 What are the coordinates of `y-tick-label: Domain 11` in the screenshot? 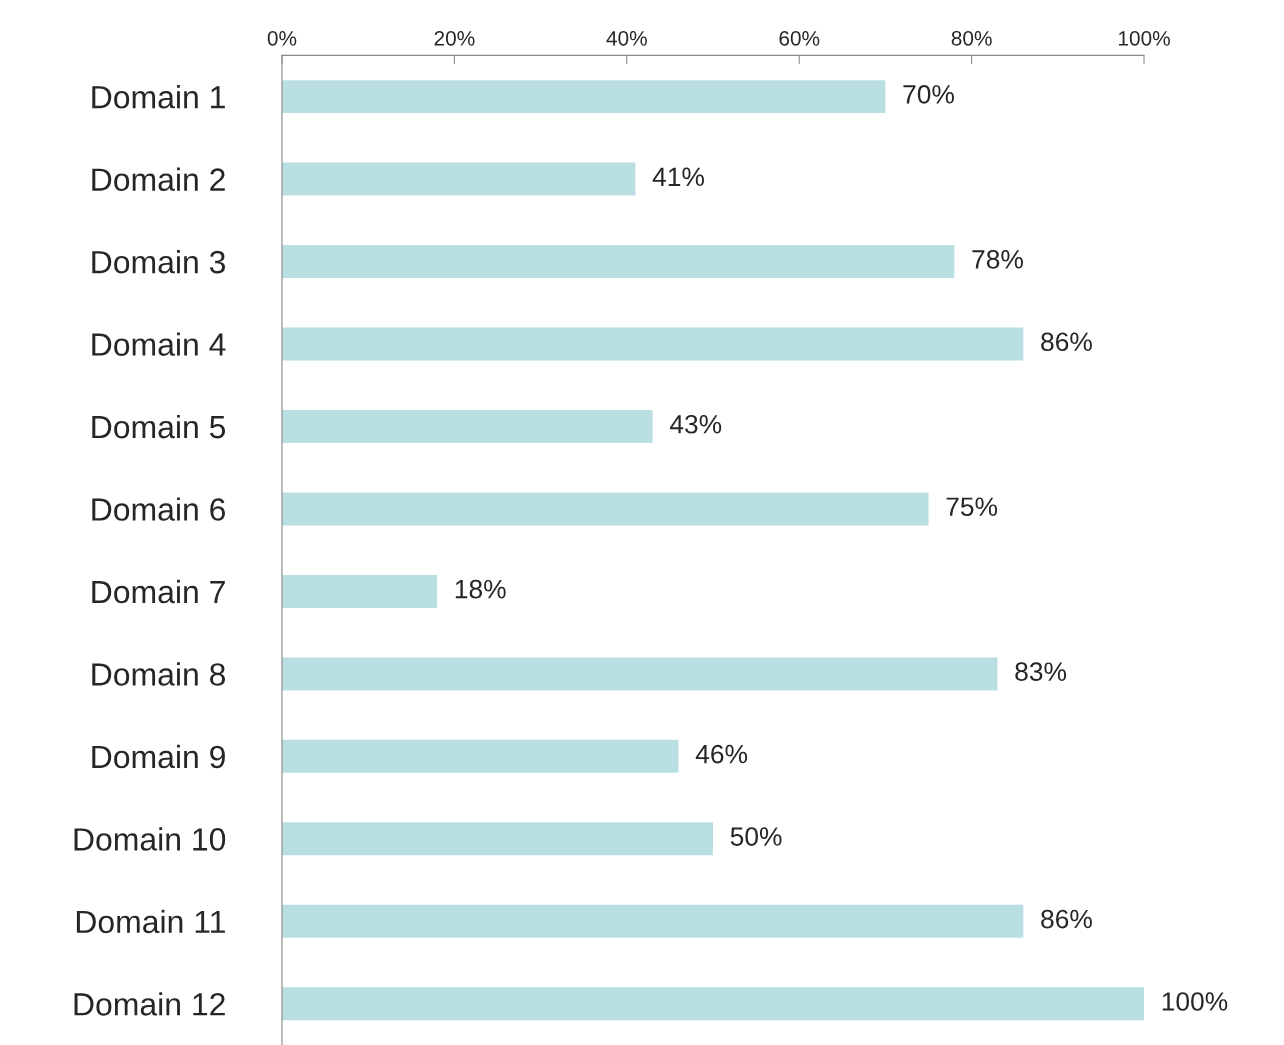 It's located at (150, 921).